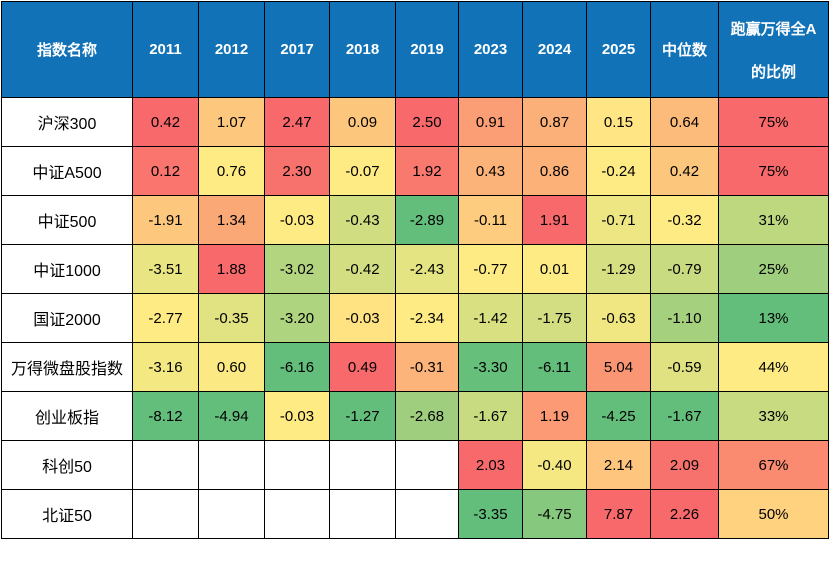 The height and width of the screenshot is (569, 831). Describe the element at coordinates (67, 171) in the screenshot. I see `row-label: 中证A500` at that location.